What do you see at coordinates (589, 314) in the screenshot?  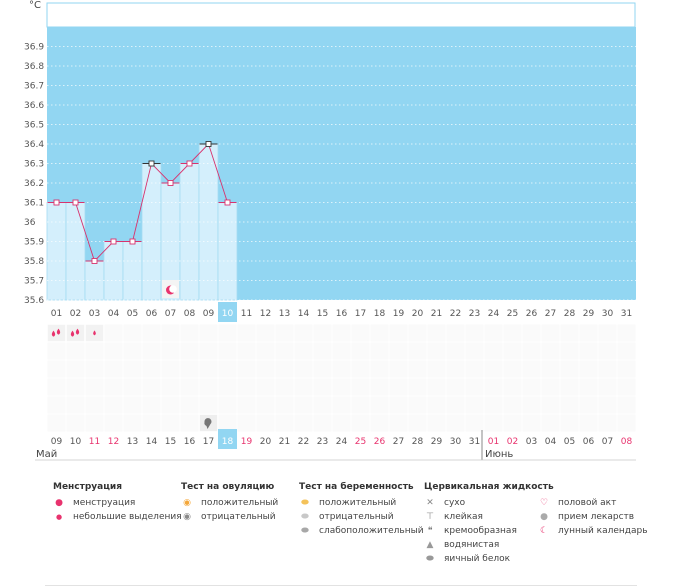 I see `day-number: 29` at bounding box center [589, 314].